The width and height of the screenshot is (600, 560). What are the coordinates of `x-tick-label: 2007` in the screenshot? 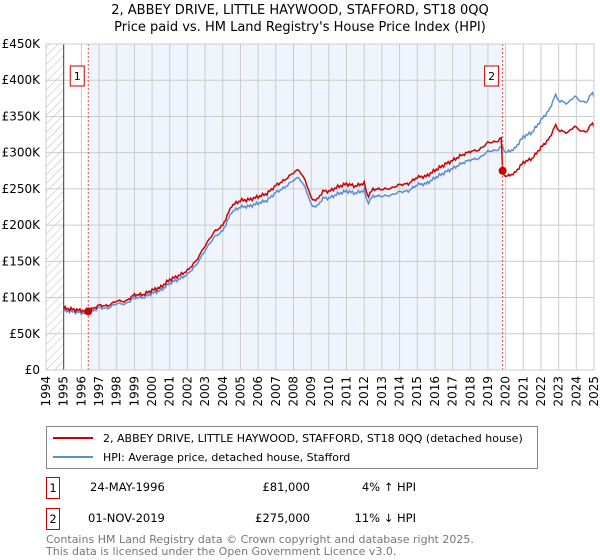 It's located at (276, 391).